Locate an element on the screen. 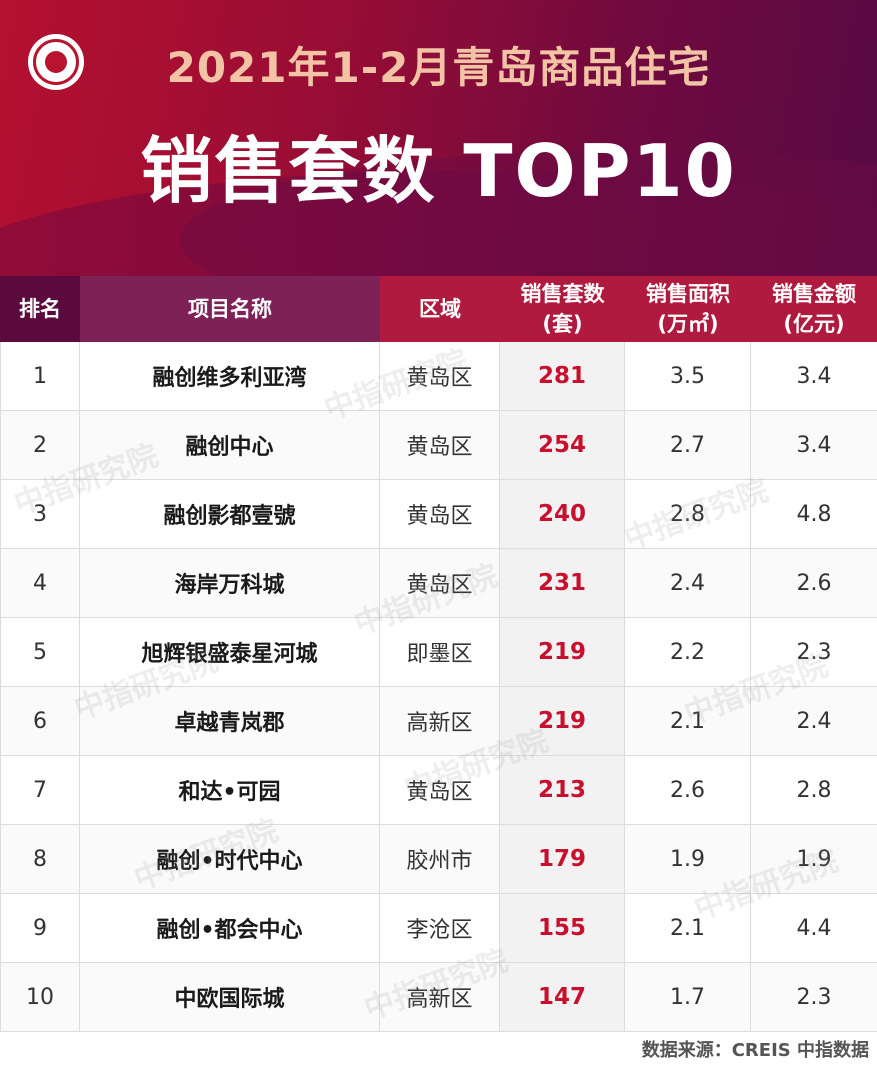 The height and width of the screenshot is (1068, 877). rank-cell: 2 is located at coordinates (40, 445).